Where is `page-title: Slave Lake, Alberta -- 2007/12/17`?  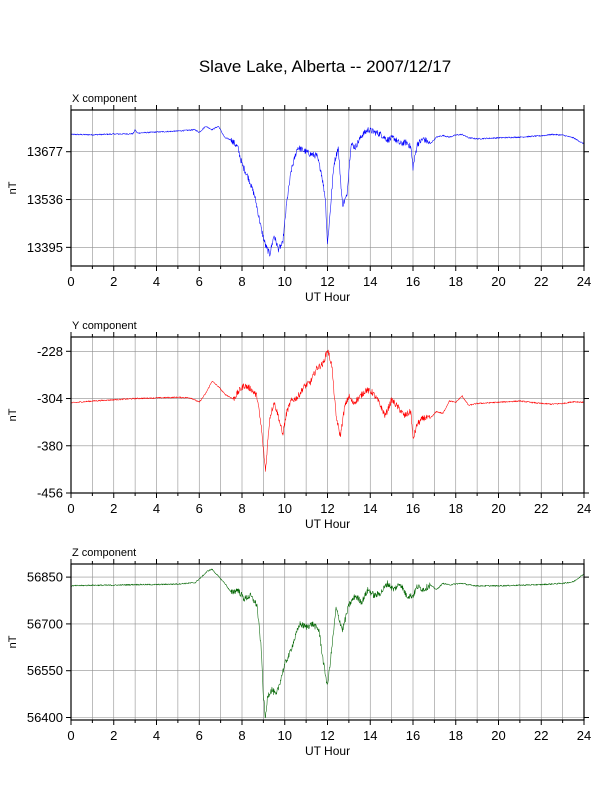
page-title: Slave Lake, Alberta -- 2007/12/17 is located at coordinates (325, 66).